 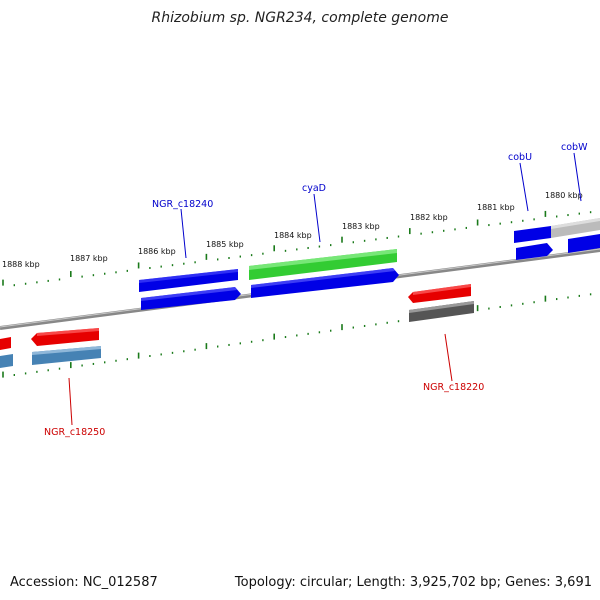 What do you see at coordinates (66, 350) in the screenshot?
I see `cds-NGR_c18250-highlight` at bounding box center [66, 350].